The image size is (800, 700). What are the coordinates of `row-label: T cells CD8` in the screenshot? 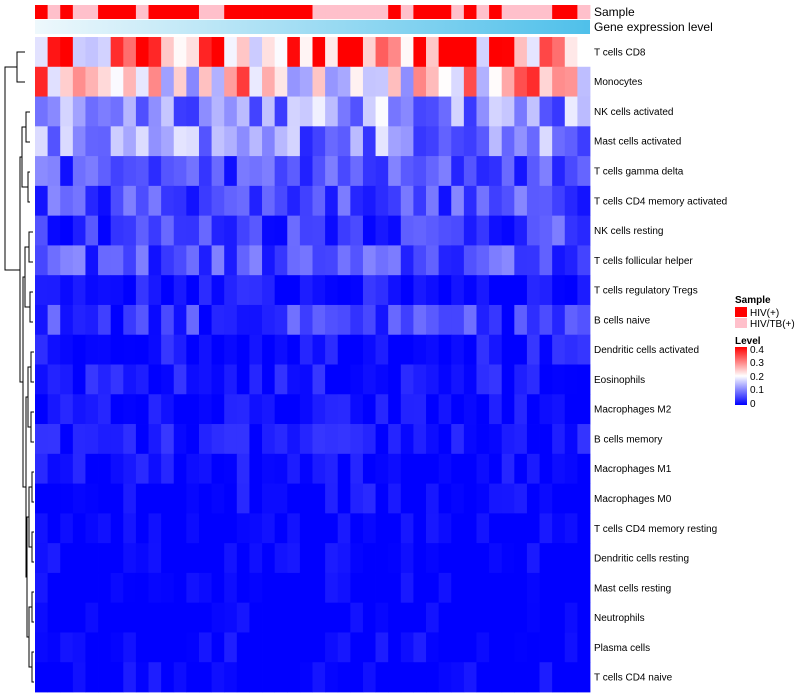 It's located at (620, 52).